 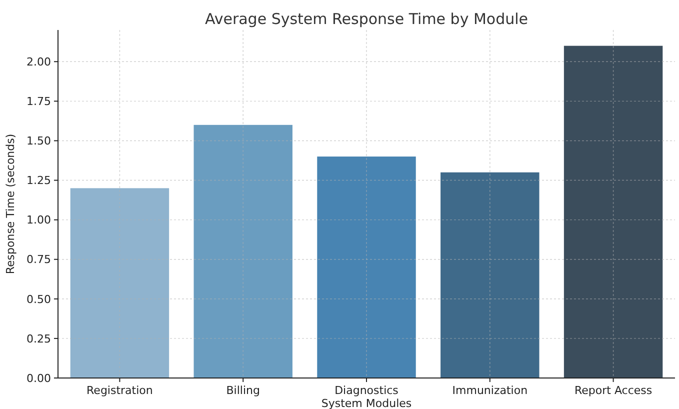 What do you see at coordinates (243, 390) in the screenshot?
I see `x-tick-label: Billing` at bounding box center [243, 390].